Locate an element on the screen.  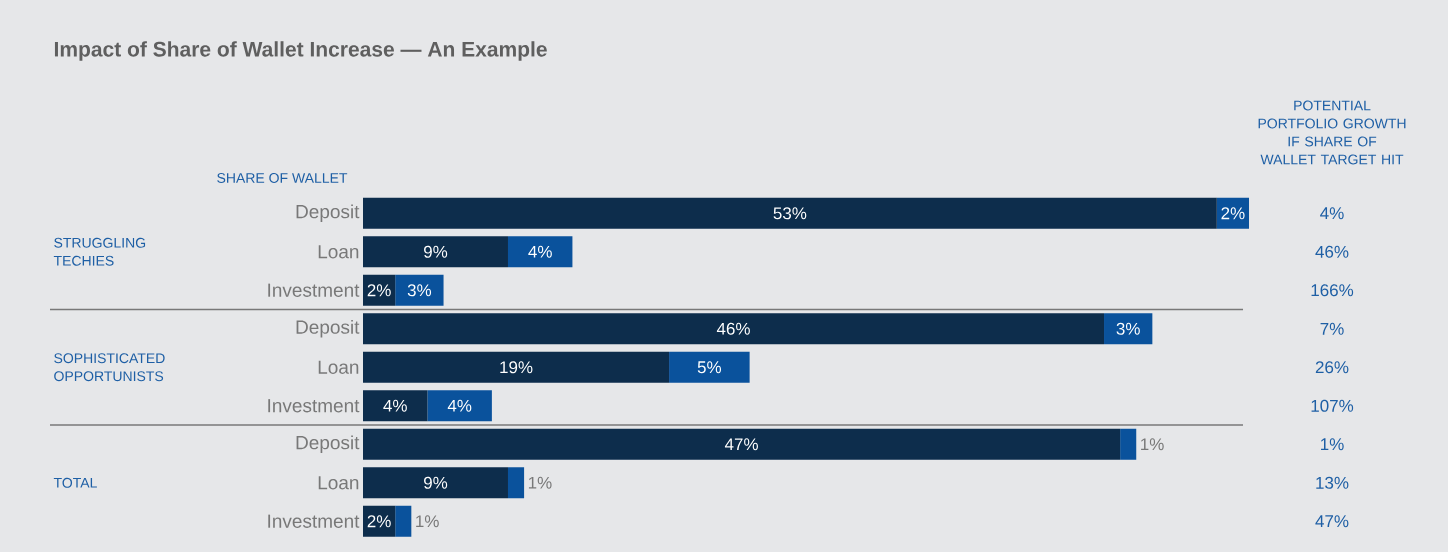
text: 166% is located at coordinates (1332, 290).